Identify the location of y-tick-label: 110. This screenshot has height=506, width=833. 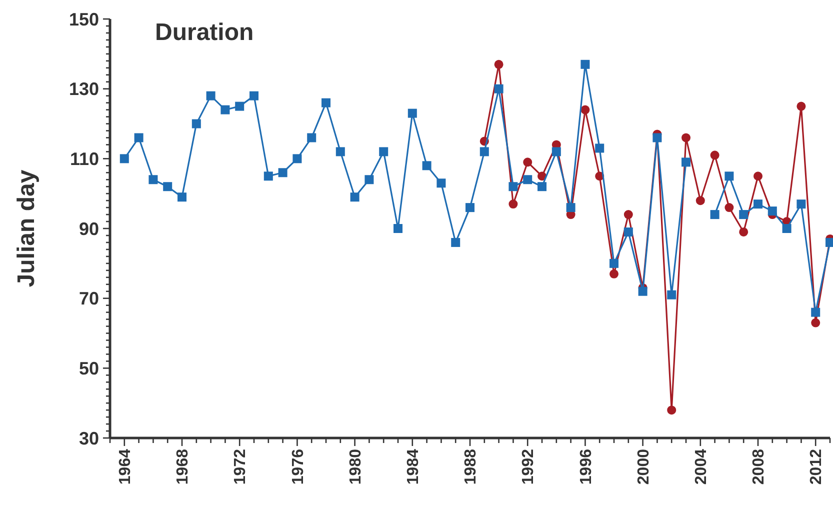
(84, 158).